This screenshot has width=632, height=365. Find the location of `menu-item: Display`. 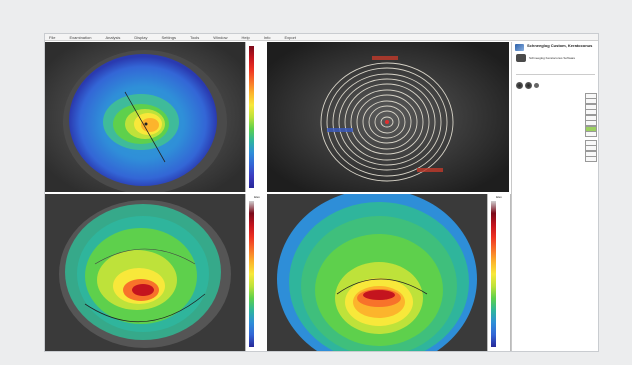

menu-item: Display is located at coordinates (141, 37).